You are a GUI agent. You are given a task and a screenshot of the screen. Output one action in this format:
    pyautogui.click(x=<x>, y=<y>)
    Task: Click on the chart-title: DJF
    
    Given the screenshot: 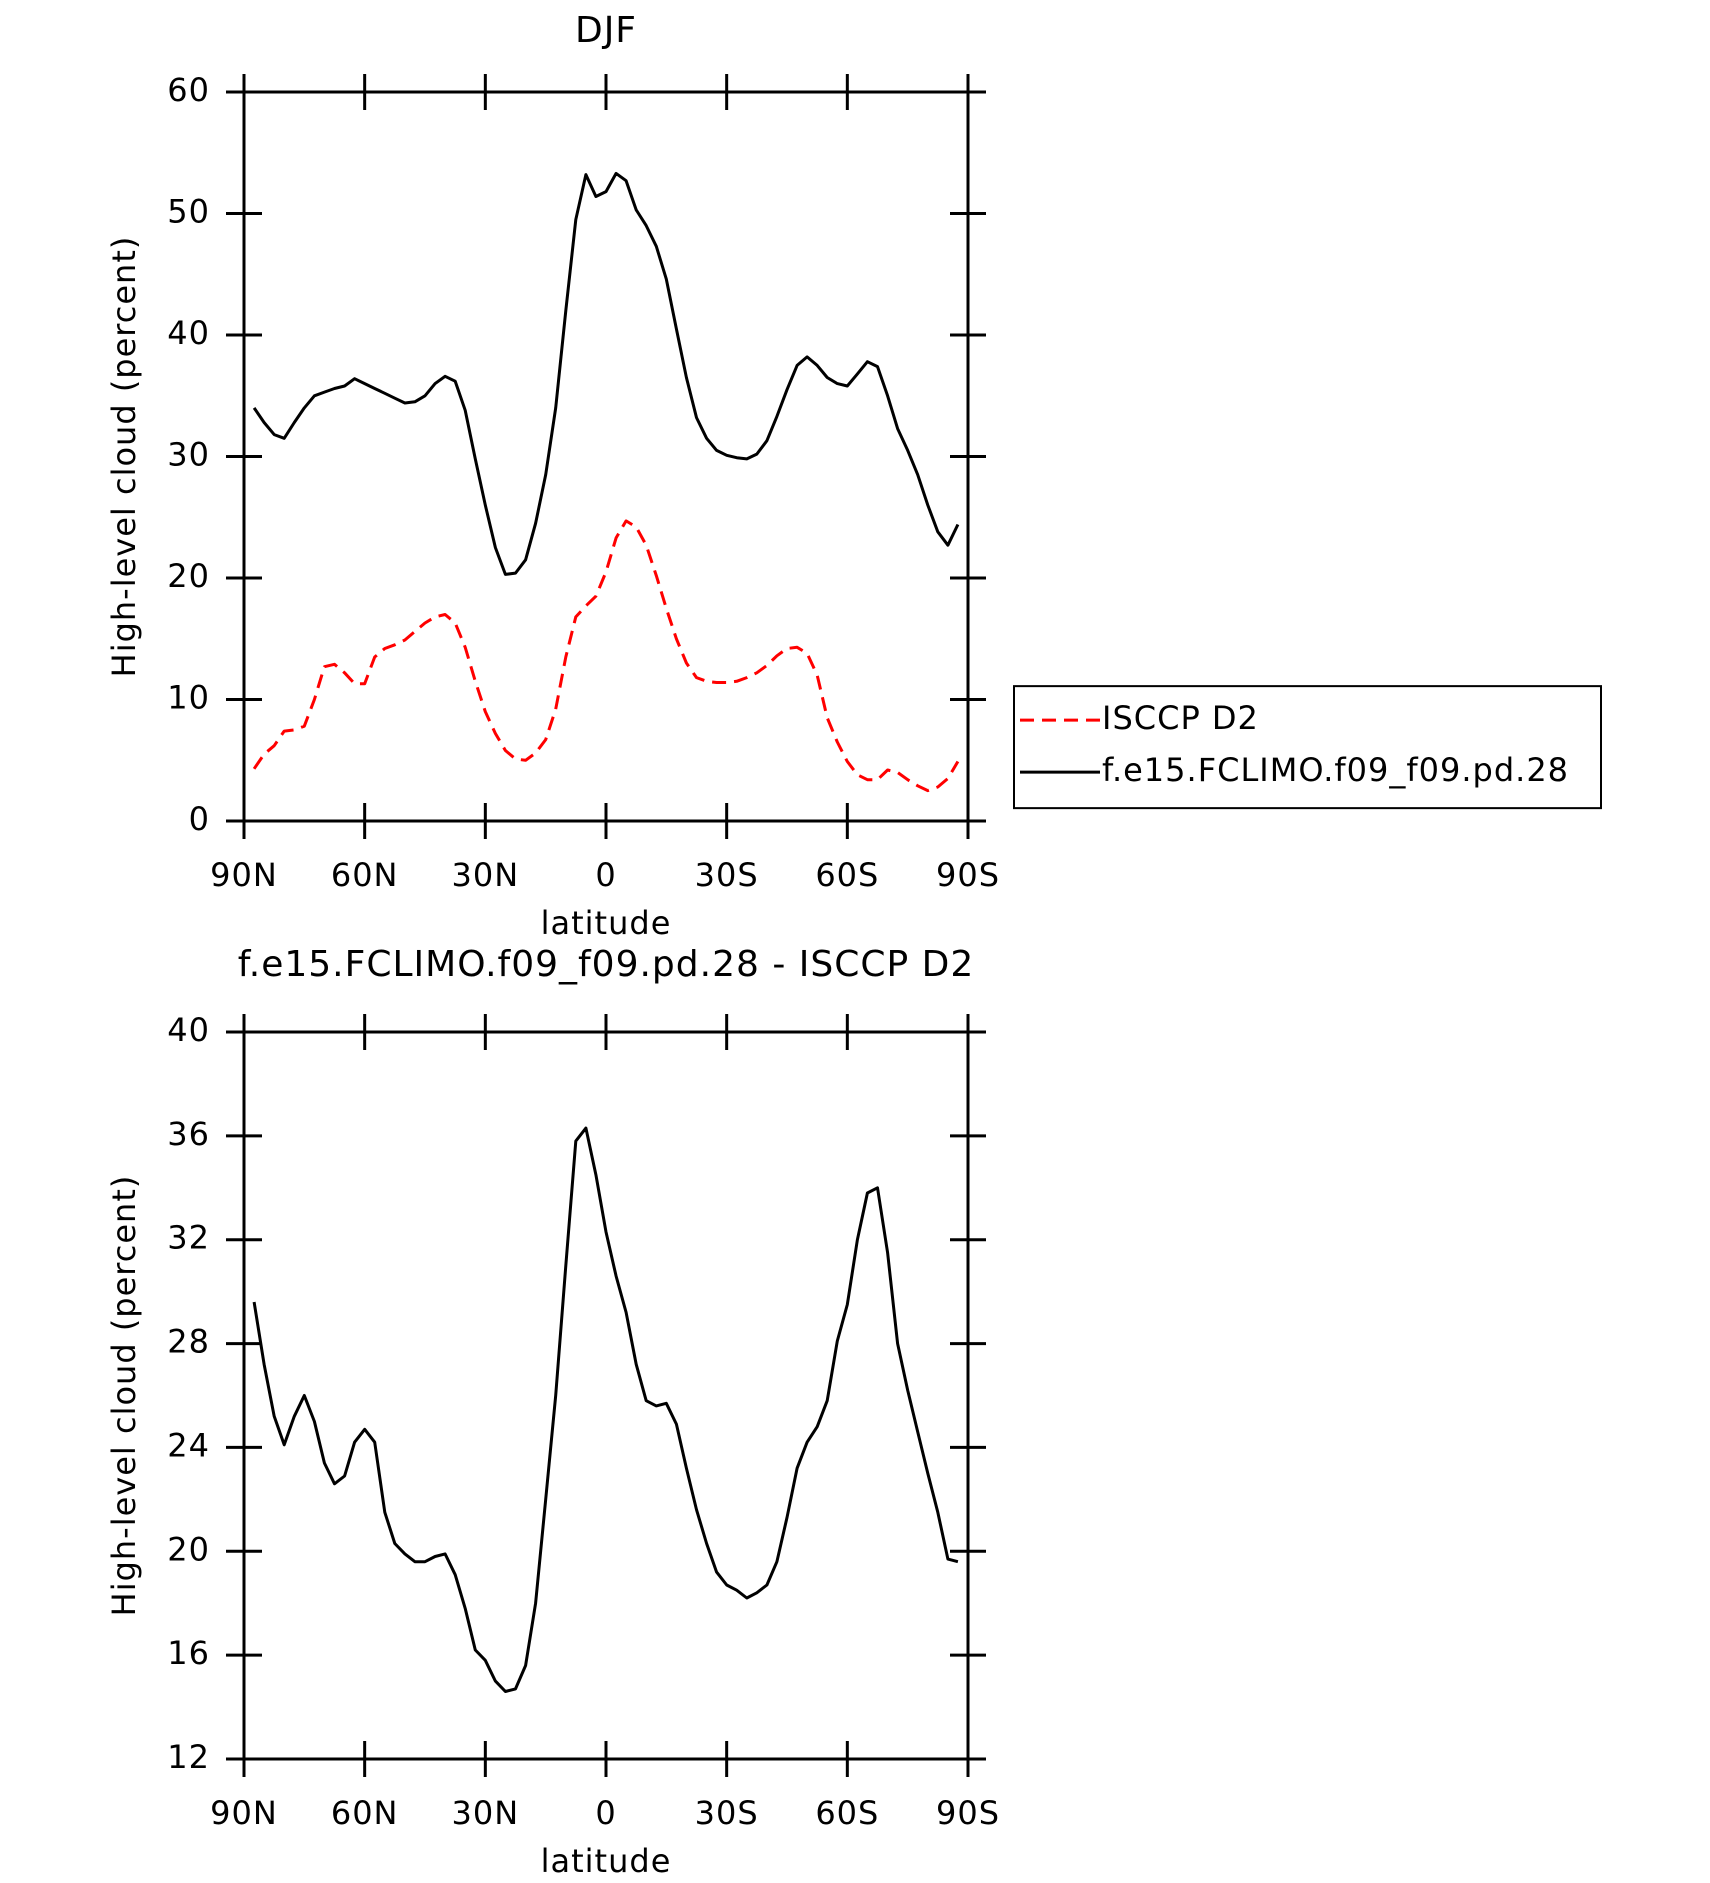 What is the action you would take?
    pyautogui.click(x=606, y=30)
    